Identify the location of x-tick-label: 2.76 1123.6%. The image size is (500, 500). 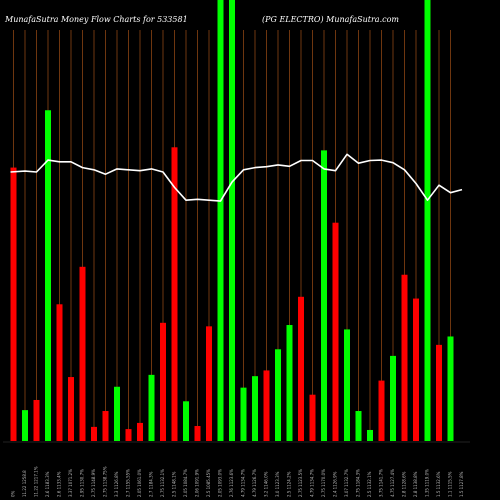
(231, 483).